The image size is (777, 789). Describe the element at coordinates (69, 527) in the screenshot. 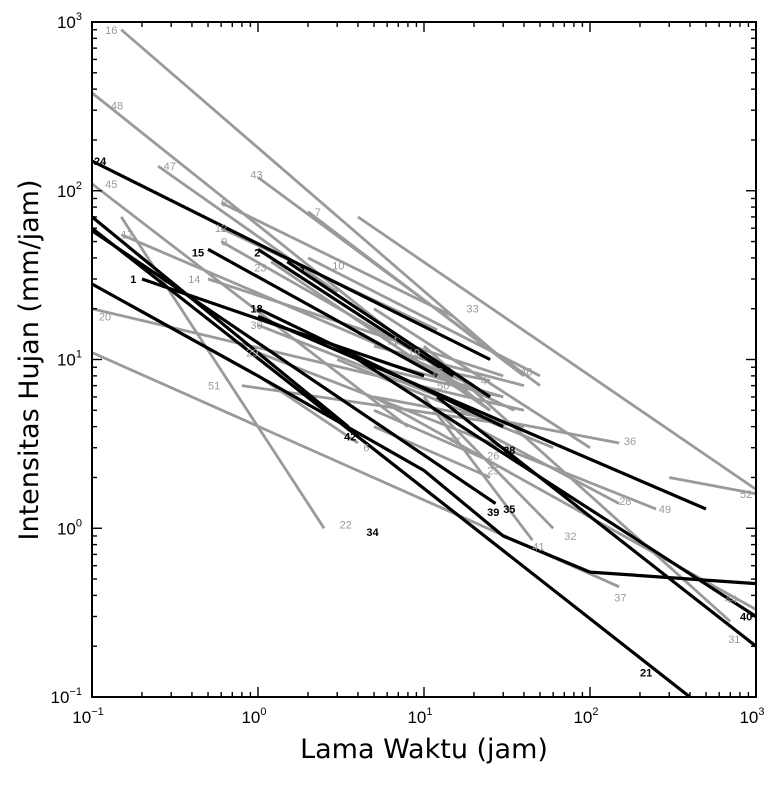

I see `y-tick-label: 10⁰` at that location.